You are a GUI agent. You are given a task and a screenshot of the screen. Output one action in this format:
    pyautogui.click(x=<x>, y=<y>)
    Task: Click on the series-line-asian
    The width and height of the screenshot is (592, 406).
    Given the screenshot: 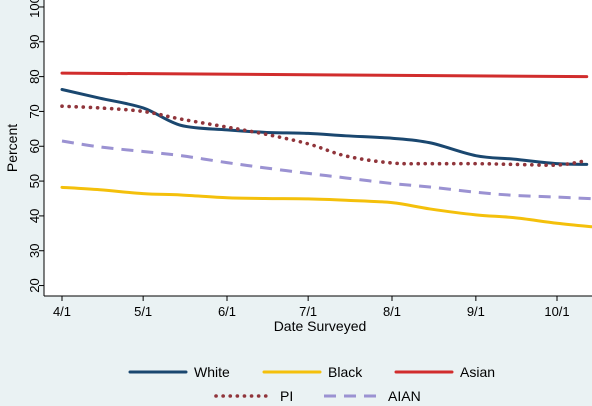 What is the action you would take?
    pyautogui.click(x=324, y=75)
    